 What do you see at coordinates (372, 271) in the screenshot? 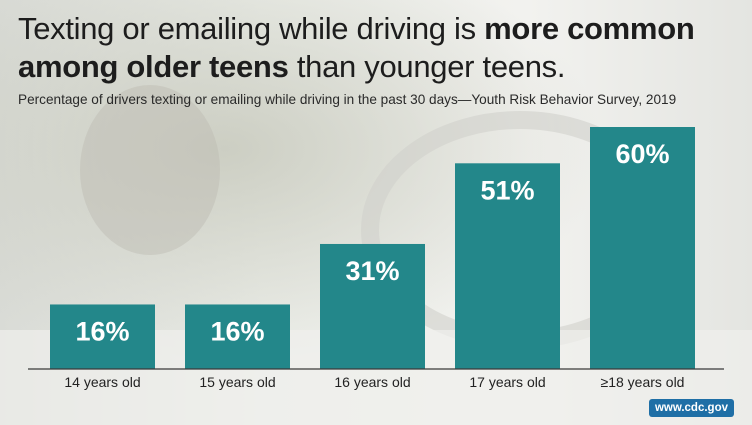
I see `bar-value-label-3: 31%` at bounding box center [372, 271].